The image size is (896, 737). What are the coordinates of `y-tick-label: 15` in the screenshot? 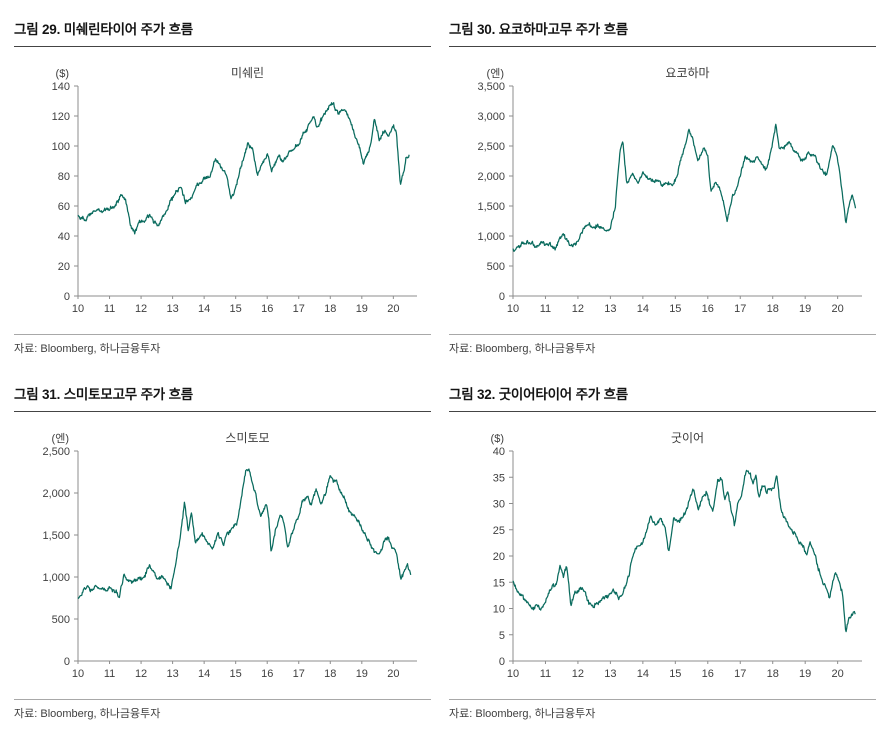 It's located at (499, 583).